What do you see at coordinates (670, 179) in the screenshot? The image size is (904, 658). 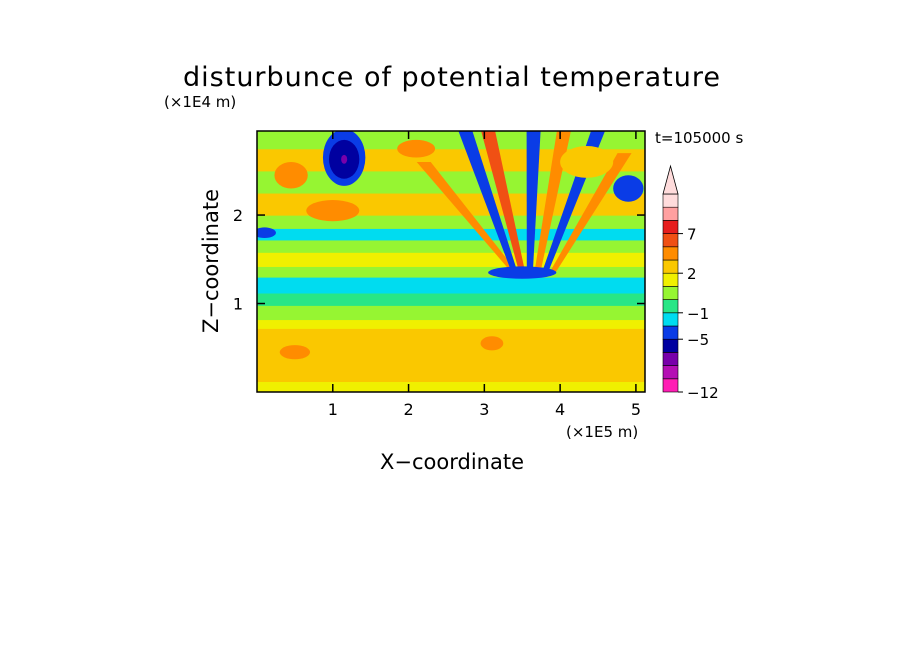 I see `colorbar-extend-arrow` at bounding box center [670, 179].